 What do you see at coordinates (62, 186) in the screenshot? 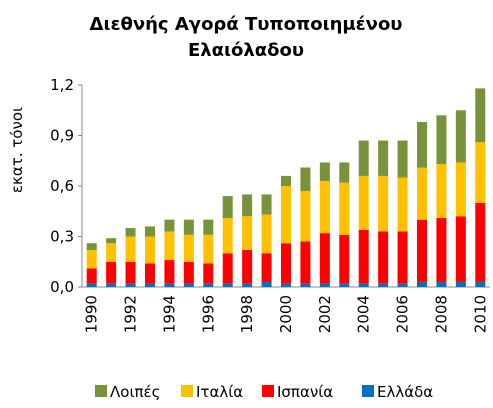
I see `y-tick-label: 0,6` at bounding box center [62, 186].